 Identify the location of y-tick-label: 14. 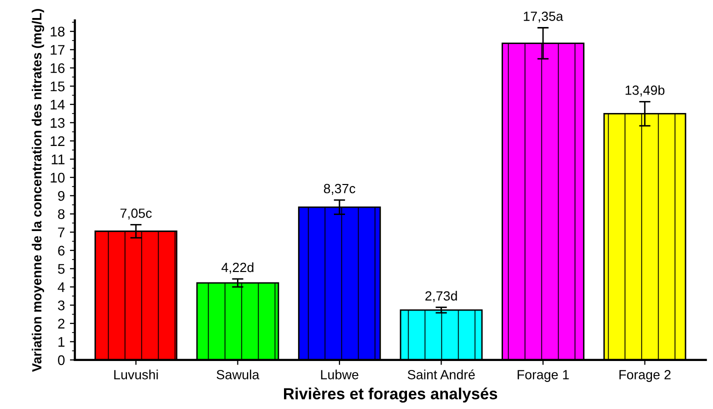
(57, 105).